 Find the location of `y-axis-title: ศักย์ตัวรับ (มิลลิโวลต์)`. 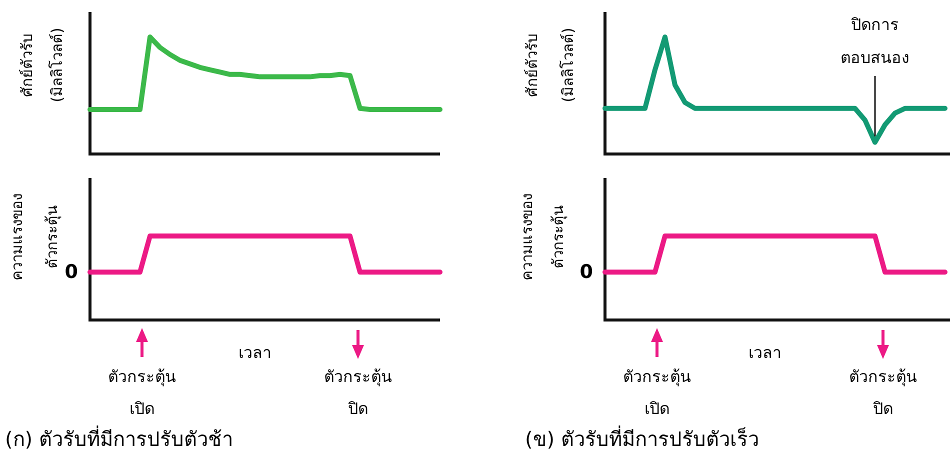

y-axis-title: ศักย์ตัวรับ (มิลลิโวลต์) is located at coordinates (42, 65).